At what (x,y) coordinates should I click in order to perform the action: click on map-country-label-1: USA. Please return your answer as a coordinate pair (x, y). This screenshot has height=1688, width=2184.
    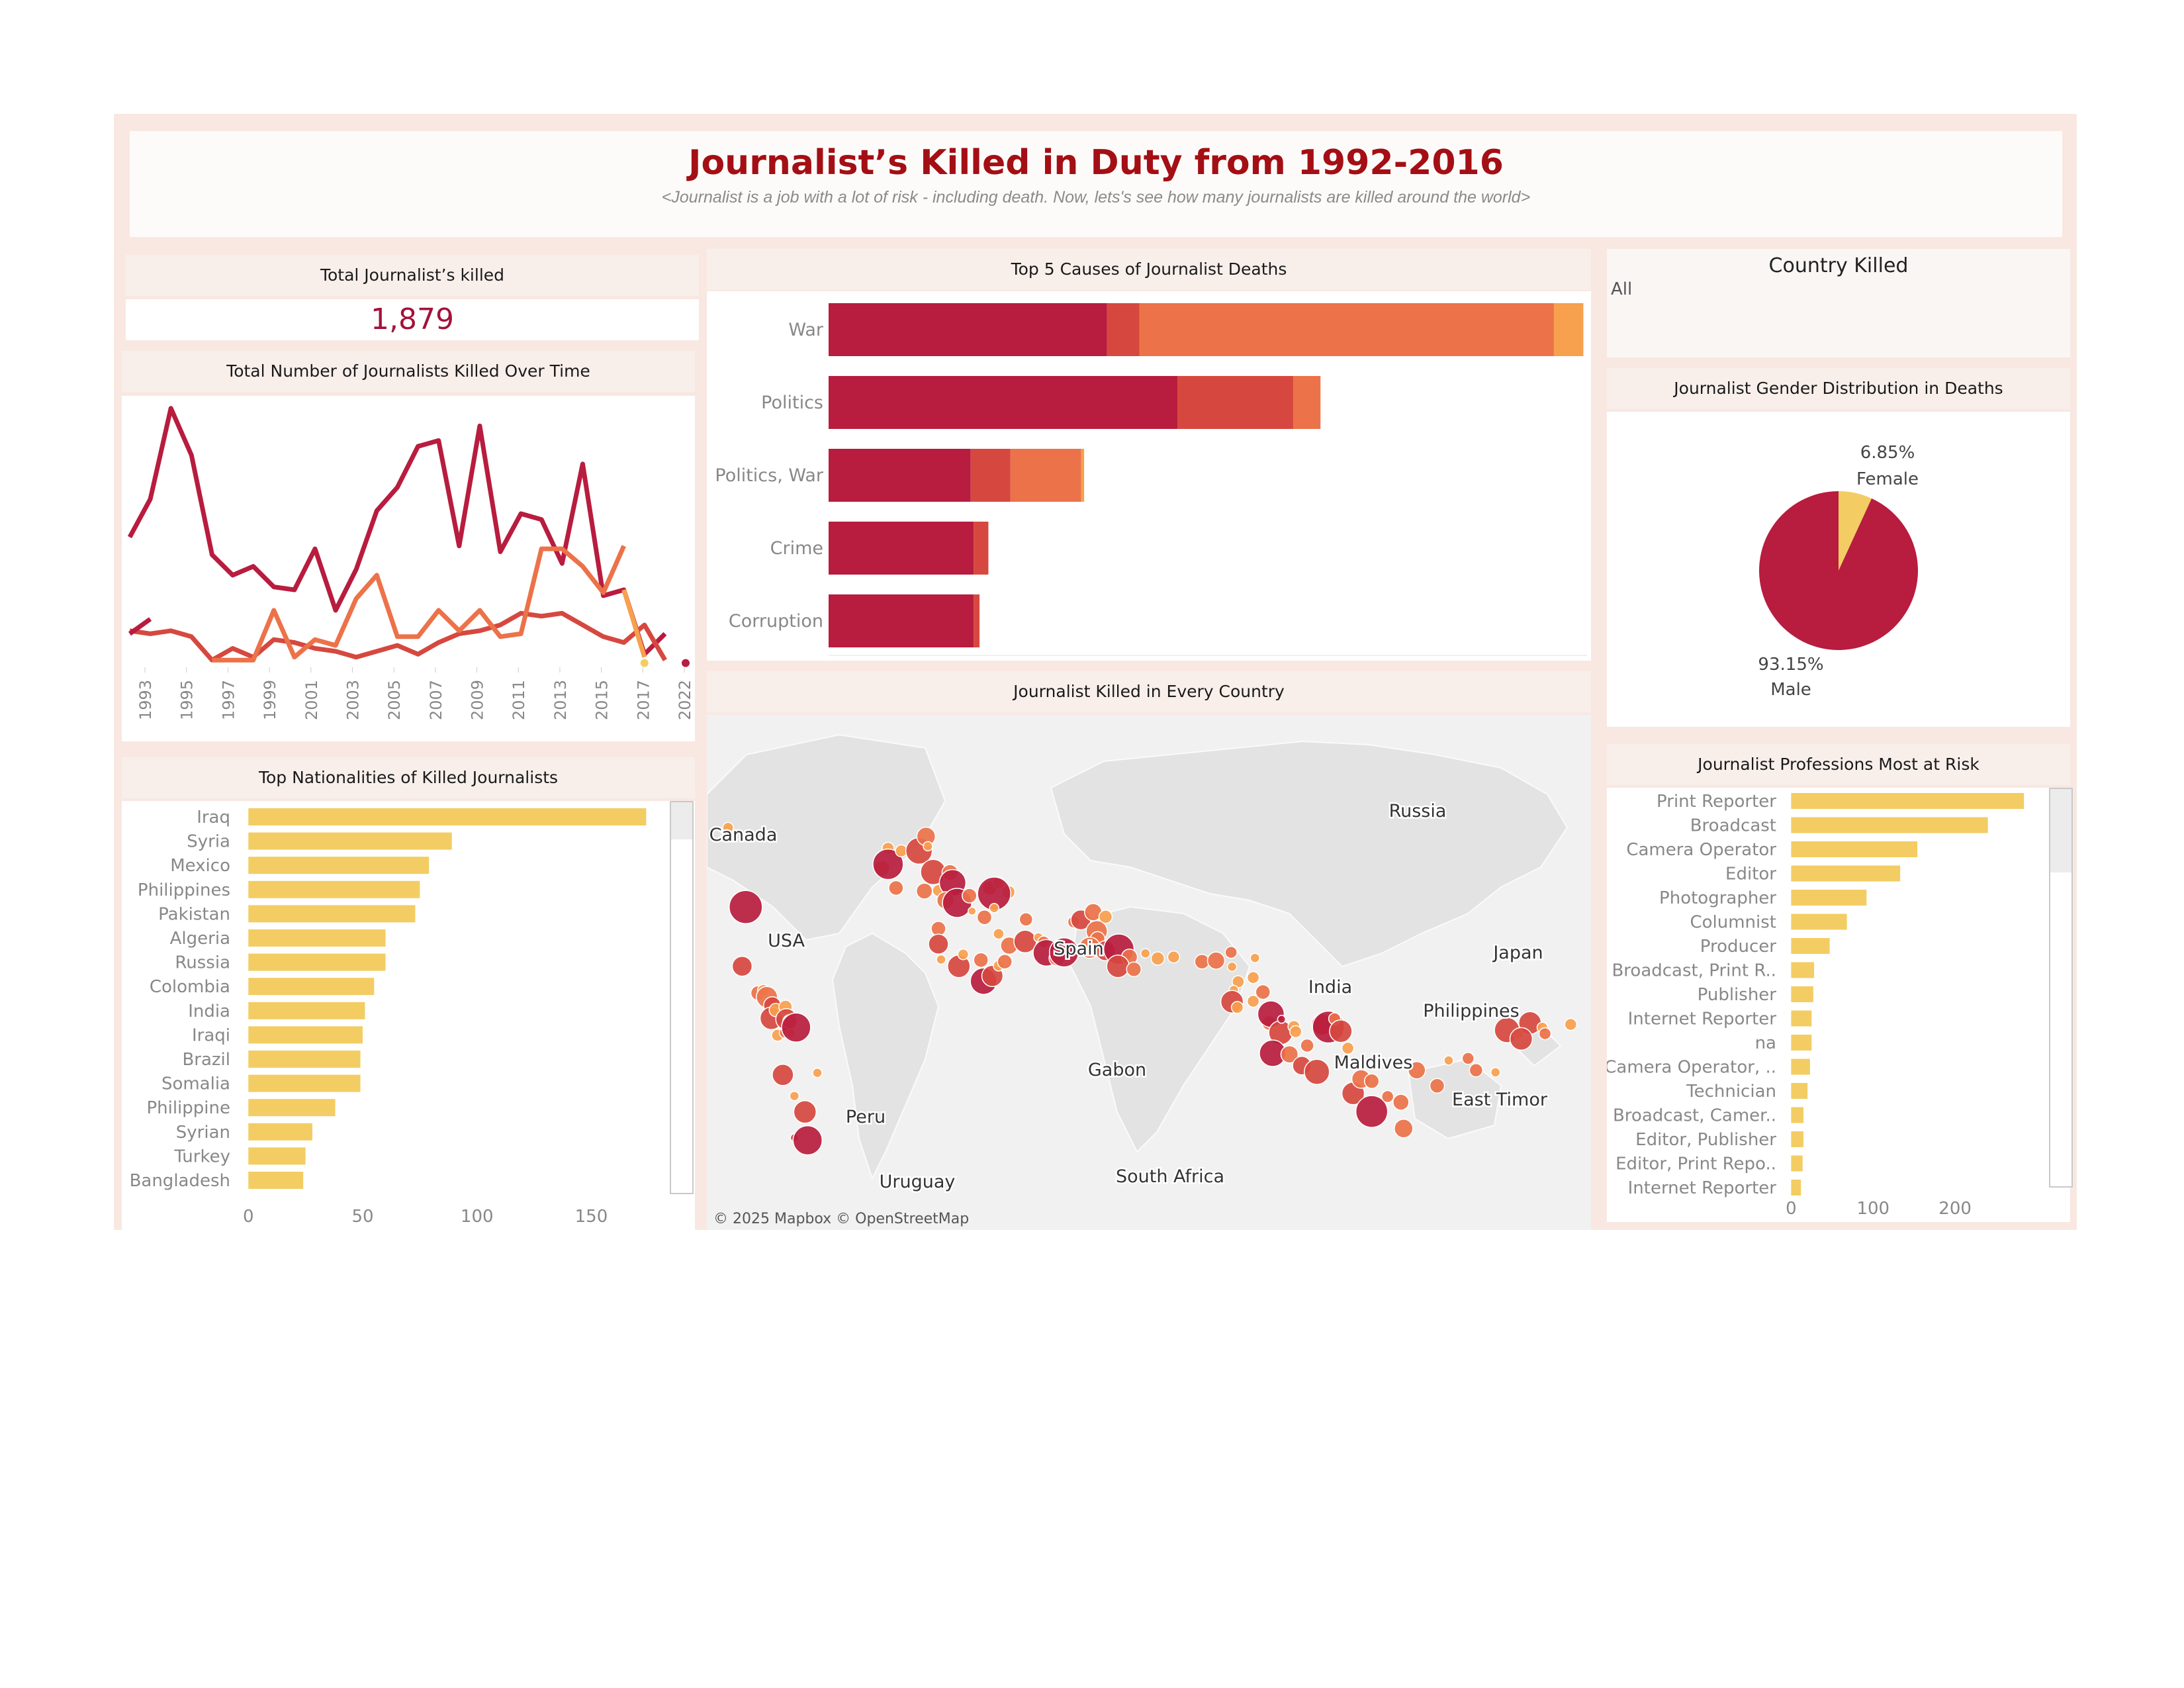
    Looking at the image, I should click on (786, 941).